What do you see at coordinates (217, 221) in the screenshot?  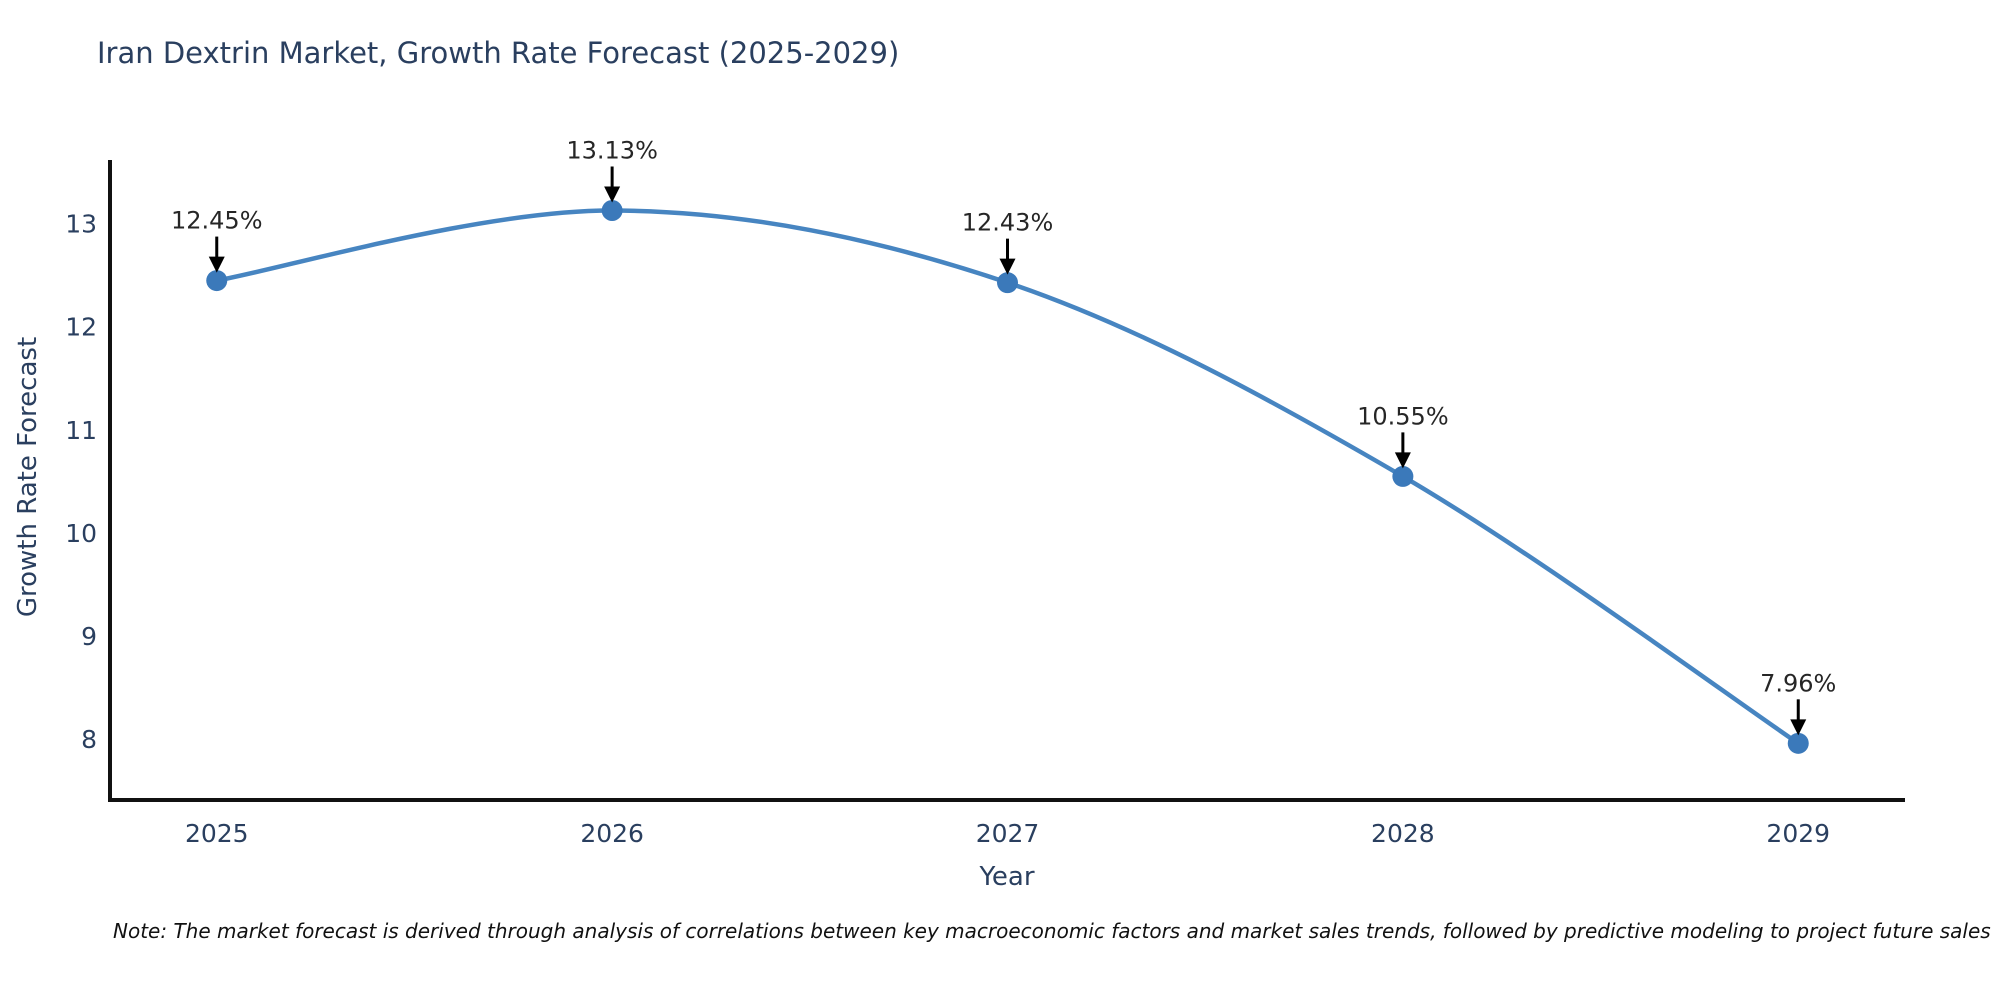 I see `point-label: 12.45%` at bounding box center [217, 221].